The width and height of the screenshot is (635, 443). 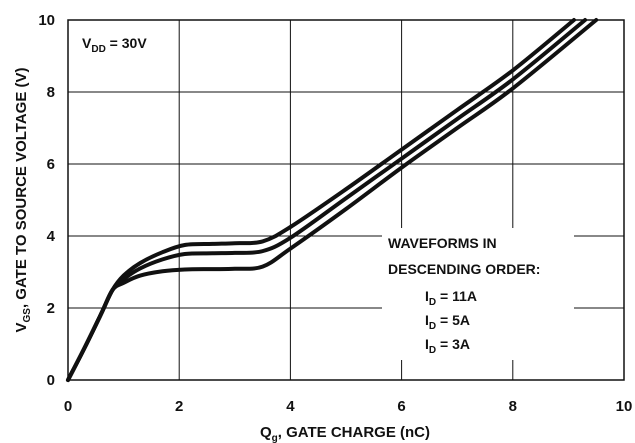 I want to click on legend-entry-11a: ID = 11A, so click(x=451, y=298).